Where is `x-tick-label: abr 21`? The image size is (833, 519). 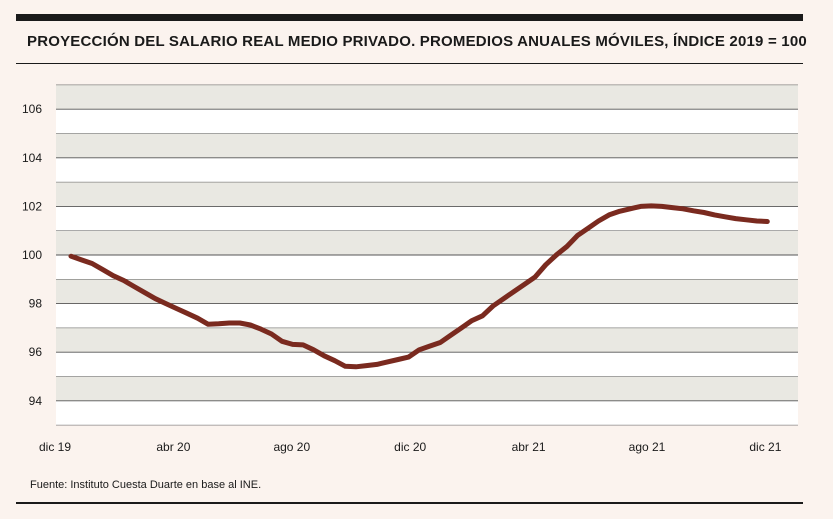
x-tick-label: abr 21 is located at coordinates (529, 447).